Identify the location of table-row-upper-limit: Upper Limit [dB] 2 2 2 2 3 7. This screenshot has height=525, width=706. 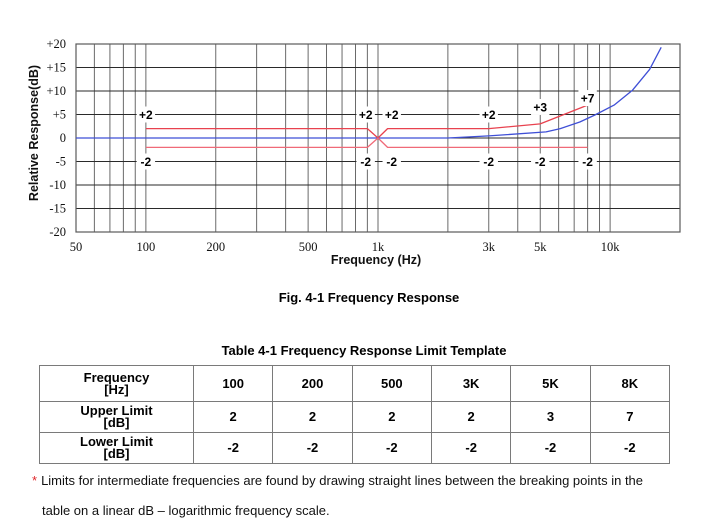
(355, 417).